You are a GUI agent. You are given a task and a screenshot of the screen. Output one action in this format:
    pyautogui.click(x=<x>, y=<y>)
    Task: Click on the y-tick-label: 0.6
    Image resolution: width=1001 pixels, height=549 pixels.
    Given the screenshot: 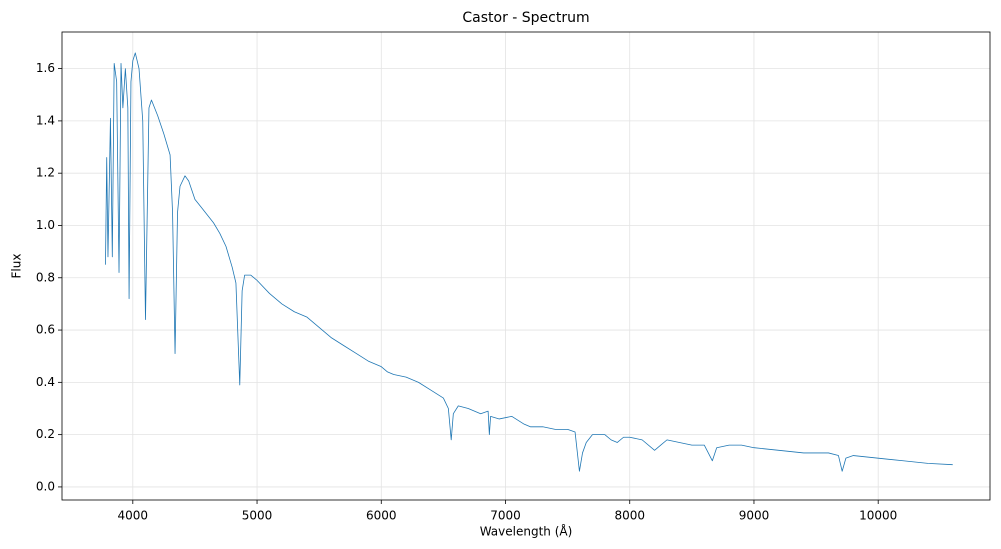 What is the action you would take?
    pyautogui.click(x=45, y=330)
    